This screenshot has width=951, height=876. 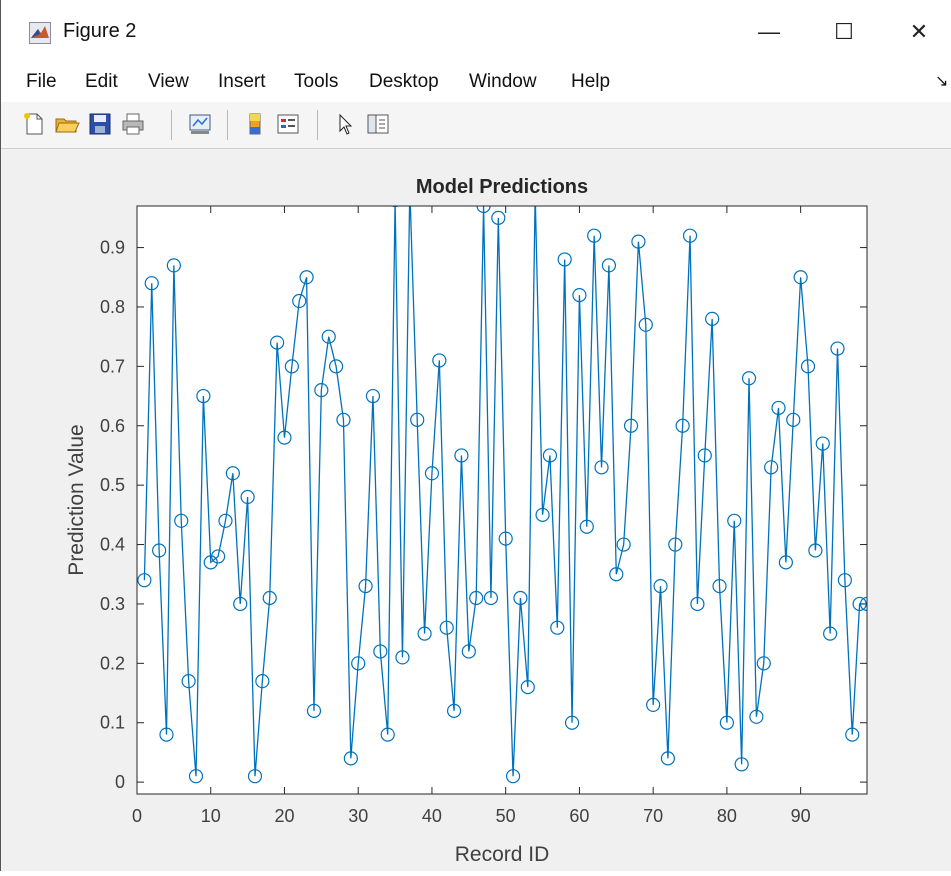 What do you see at coordinates (242, 81) in the screenshot?
I see `menu-insert: Insert` at bounding box center [242, 81].